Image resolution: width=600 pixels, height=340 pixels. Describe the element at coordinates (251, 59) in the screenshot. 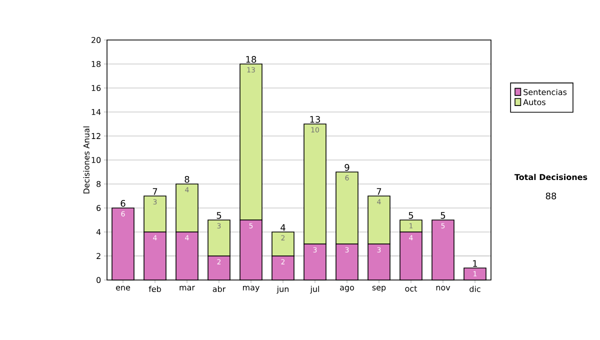

I see `total-label: 18` at that location.